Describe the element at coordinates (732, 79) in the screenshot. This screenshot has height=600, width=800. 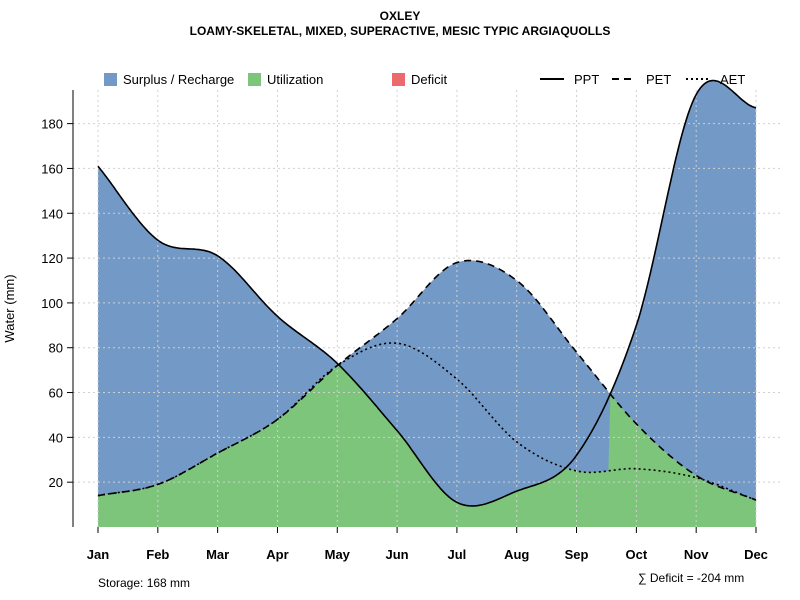
I see `legend-line-label: AET` at that location.